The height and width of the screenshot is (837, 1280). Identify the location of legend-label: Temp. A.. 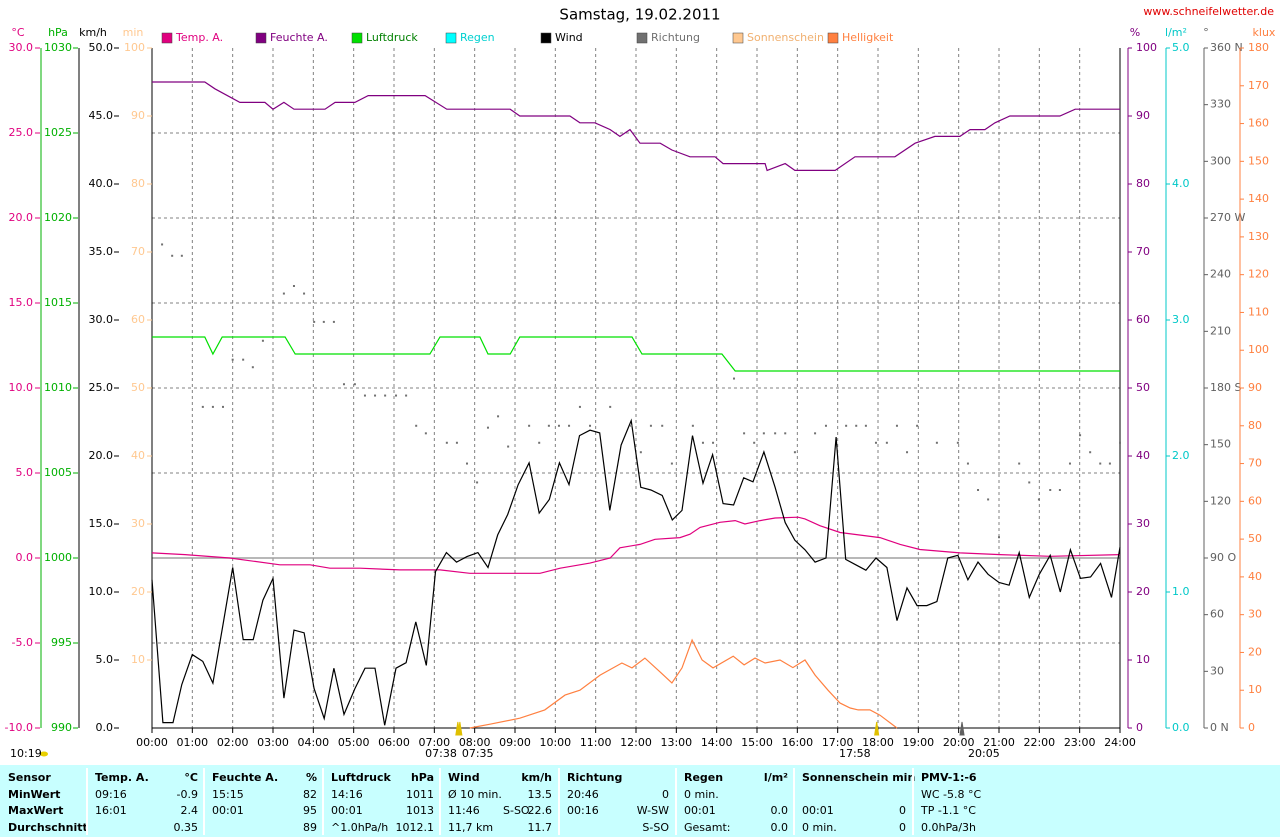
(199, 37).